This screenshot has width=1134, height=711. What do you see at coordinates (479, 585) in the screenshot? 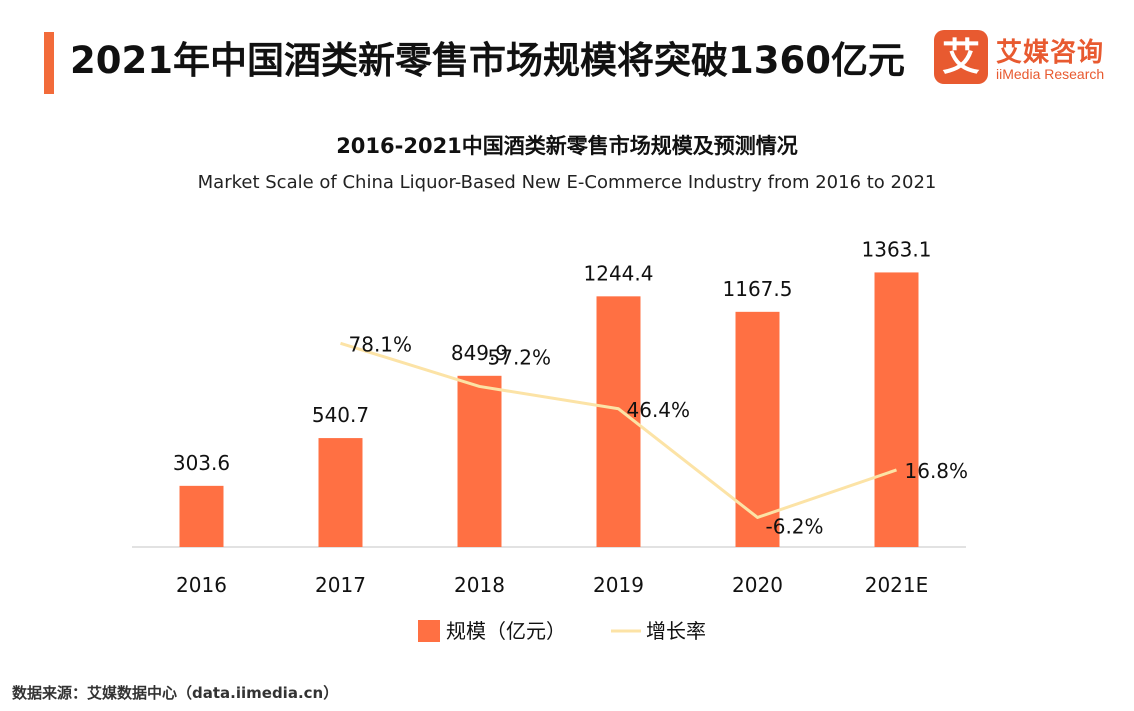
I see `x-tick-label: 2018` at bounding box center [479, 585].